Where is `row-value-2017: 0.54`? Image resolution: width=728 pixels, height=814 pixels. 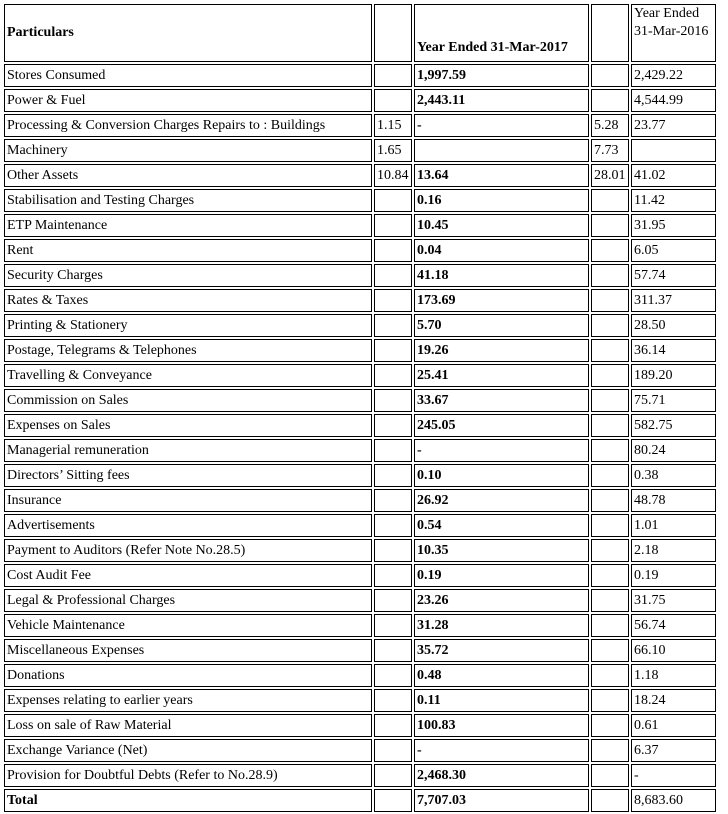
row-value-2017: 0.54 is located at coordinates (501, 525).